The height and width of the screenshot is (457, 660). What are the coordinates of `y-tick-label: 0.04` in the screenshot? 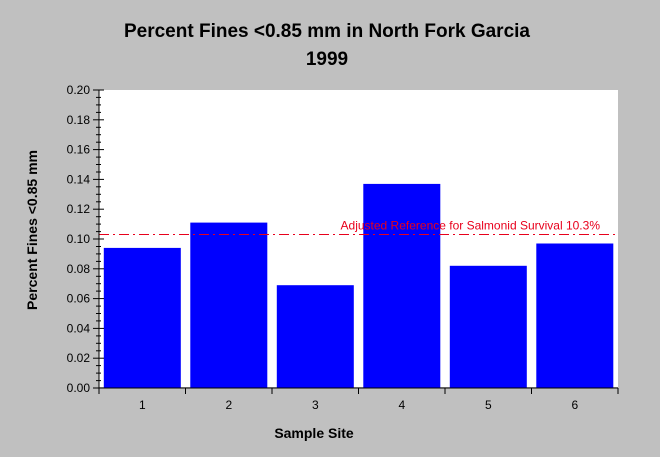 It's located at (79, 328).